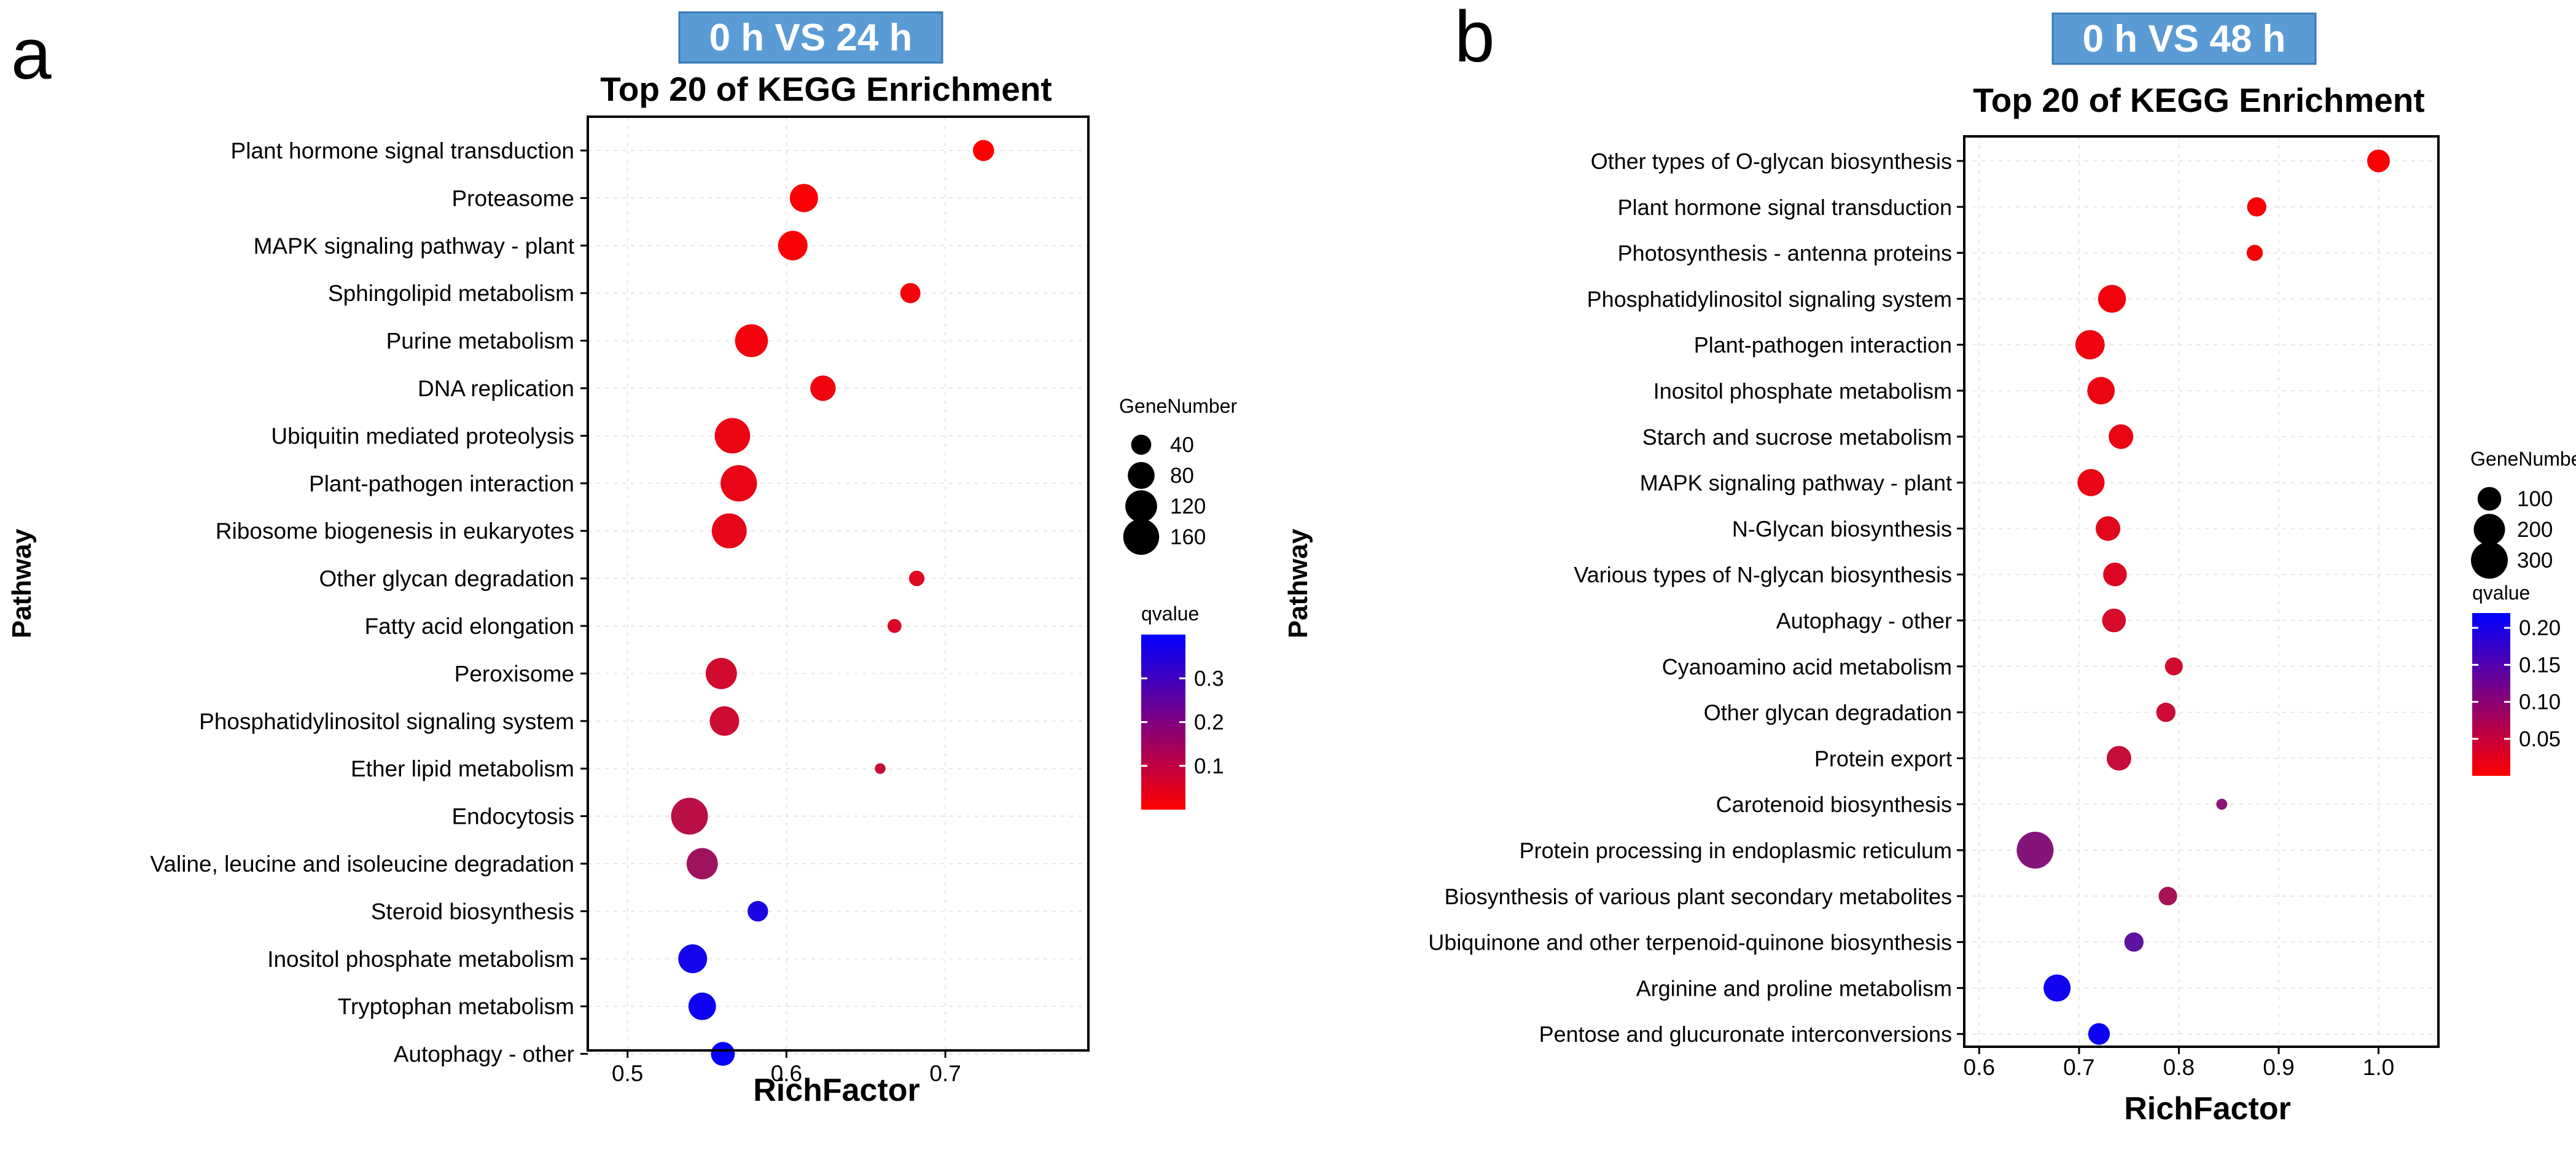  Describe the element at coordinates (2540, 739) in the screenshot. I see `color-legend-label: 0.05` at that location.